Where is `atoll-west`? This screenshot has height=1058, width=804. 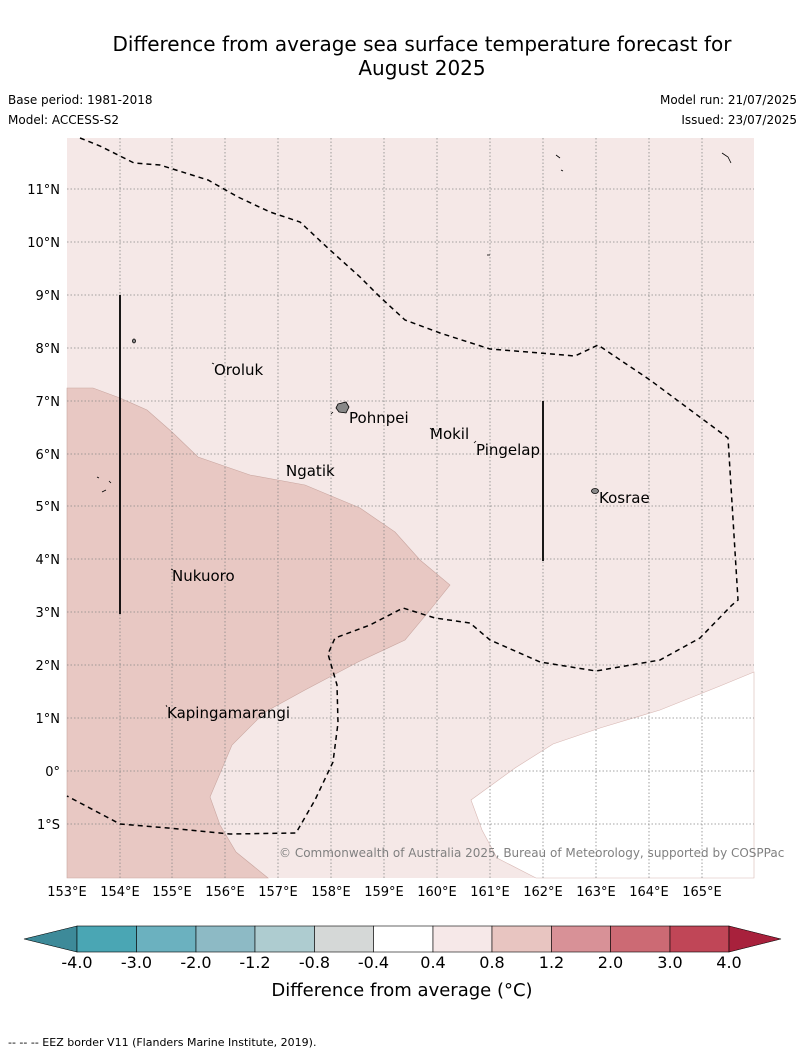
atoll-west is located at coordinates (104, 484).